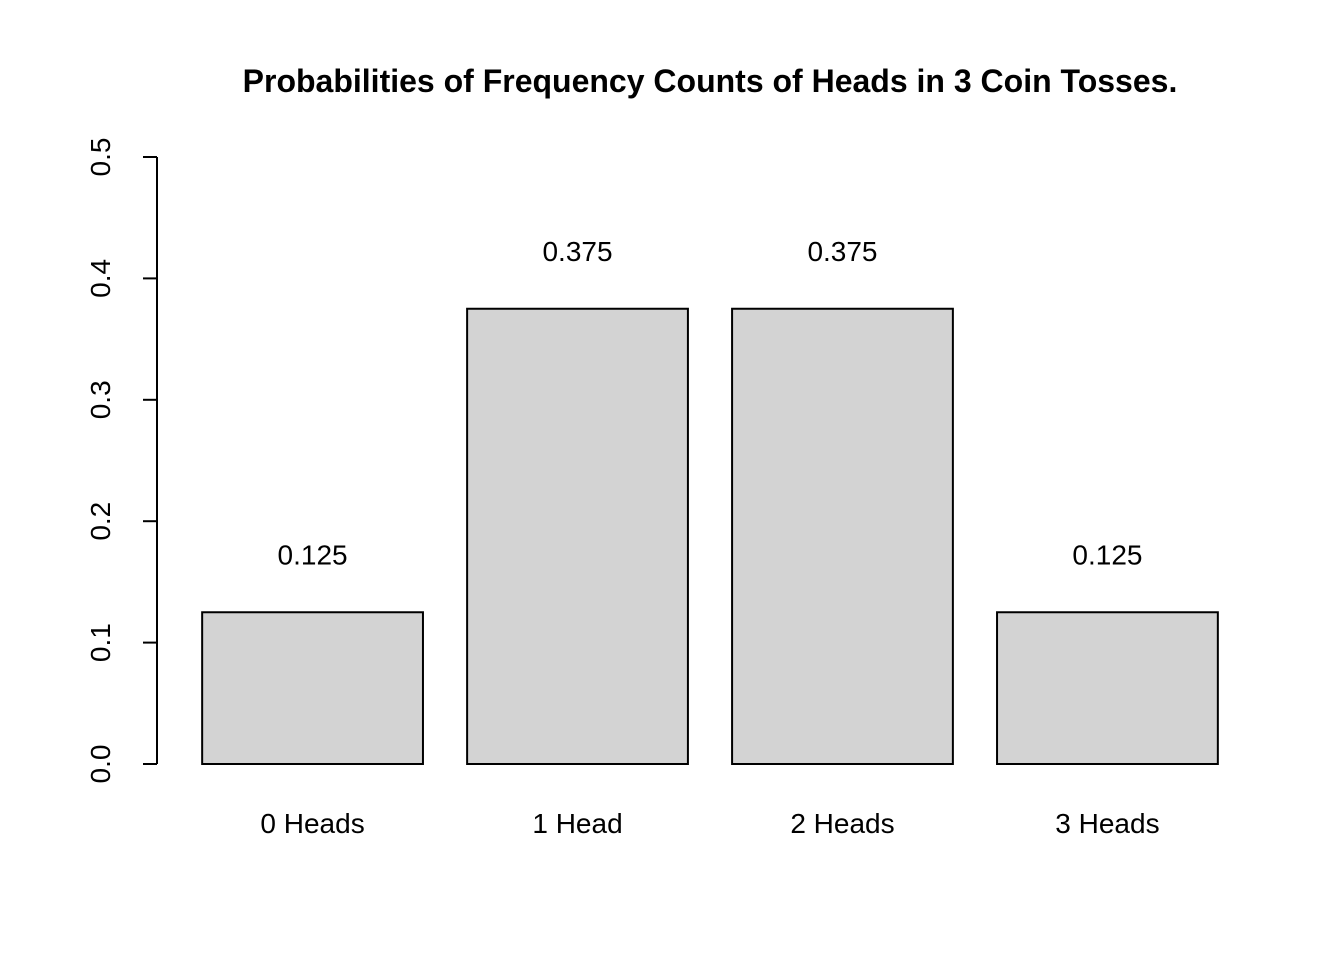 The image size is (1344, 960). Describe the element at coordinates (577, 823) in the screenshot. I see `category-label: 1 Head` at that location.